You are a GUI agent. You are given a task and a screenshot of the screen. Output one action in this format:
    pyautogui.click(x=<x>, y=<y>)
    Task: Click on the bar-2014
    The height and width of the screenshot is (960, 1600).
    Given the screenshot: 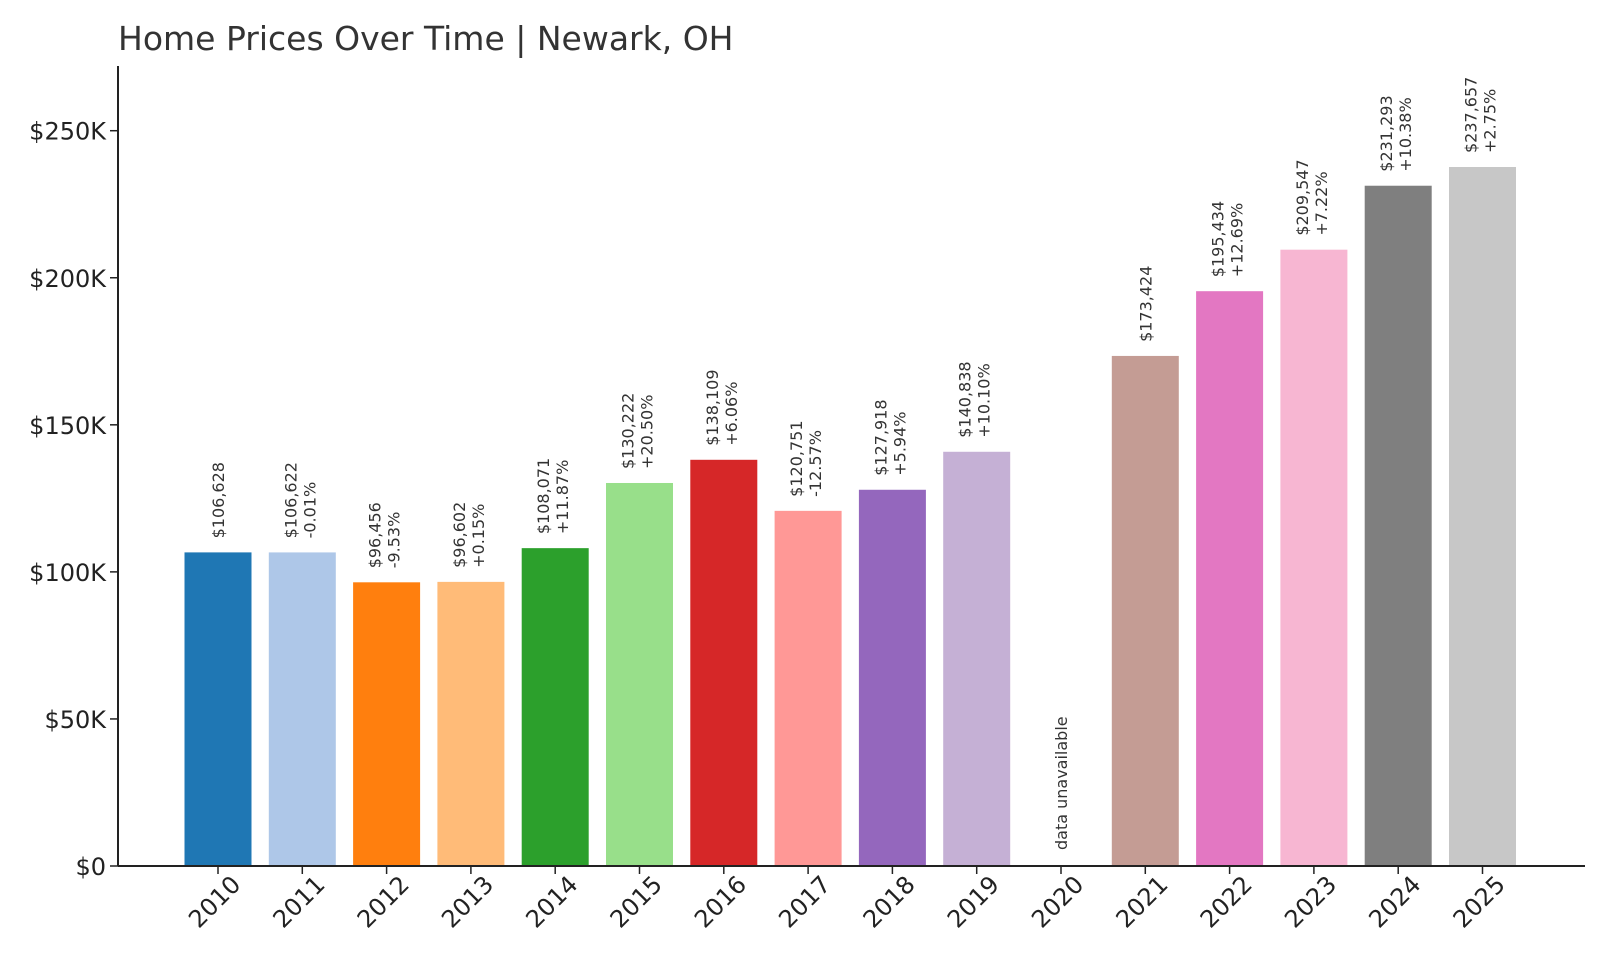 What is the action you would take?
    pyautogui.click(x=555, y=707)
    